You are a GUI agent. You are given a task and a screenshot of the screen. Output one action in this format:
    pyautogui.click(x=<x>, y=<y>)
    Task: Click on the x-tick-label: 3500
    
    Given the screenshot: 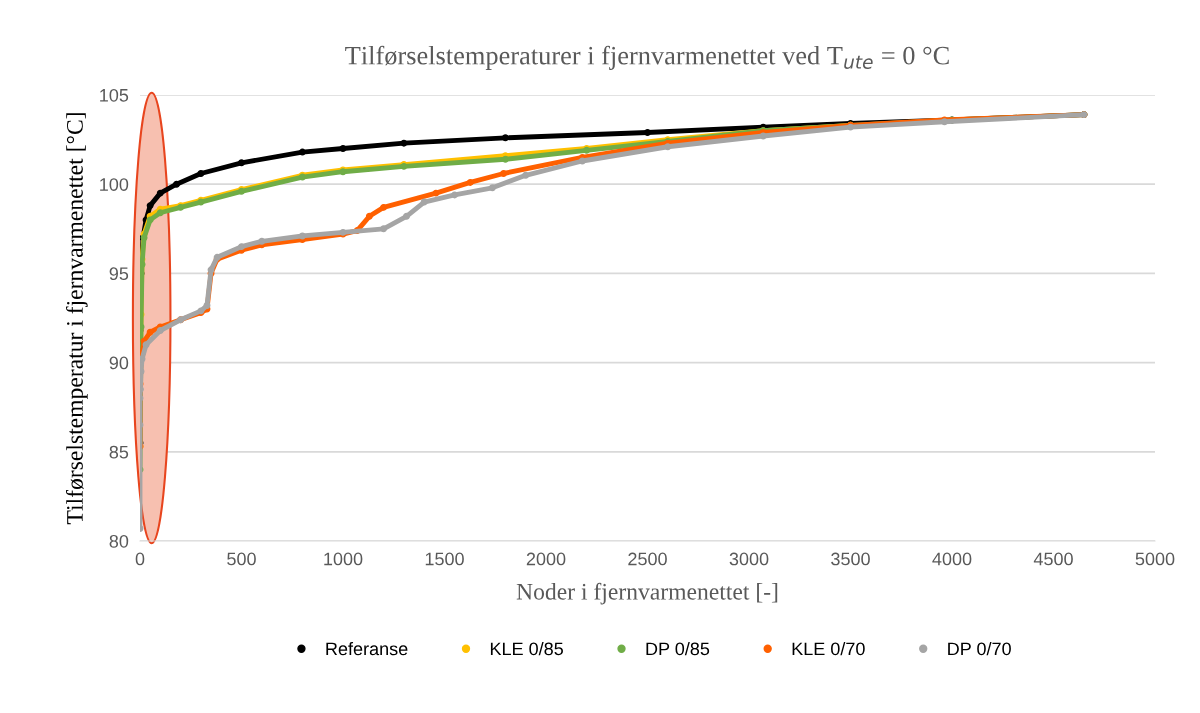 What is the action you would take?
    pyautogui.click(x=850, y=559)
    